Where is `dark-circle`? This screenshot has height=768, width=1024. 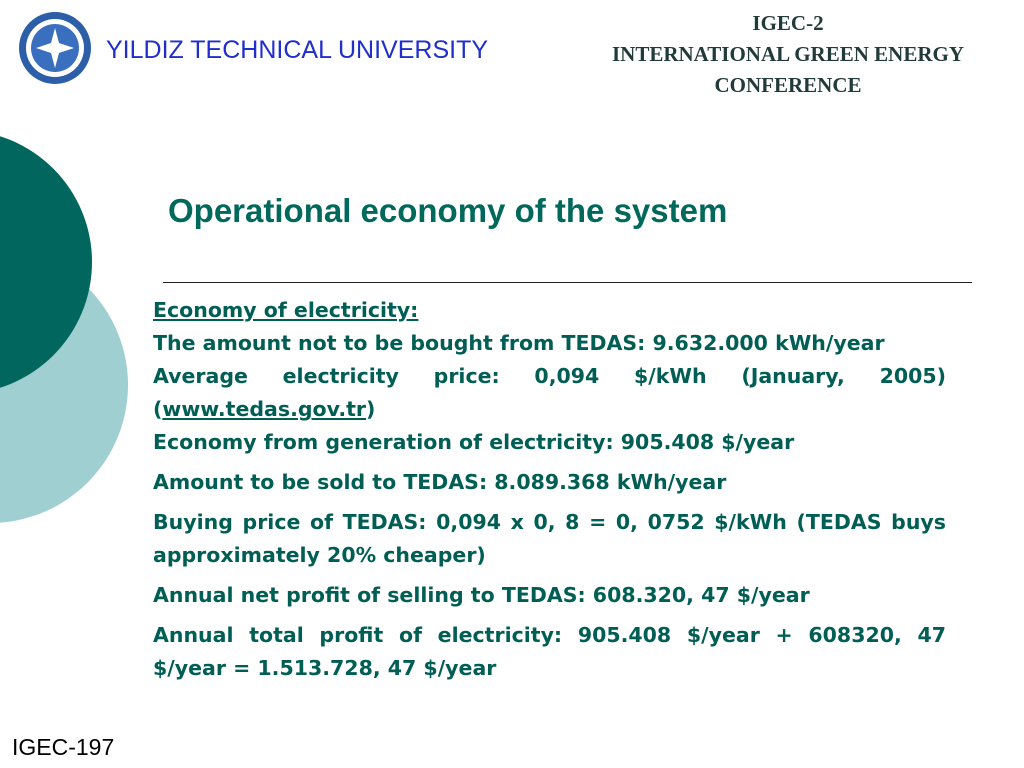 dark-circle is located at coordinates (46, 262).